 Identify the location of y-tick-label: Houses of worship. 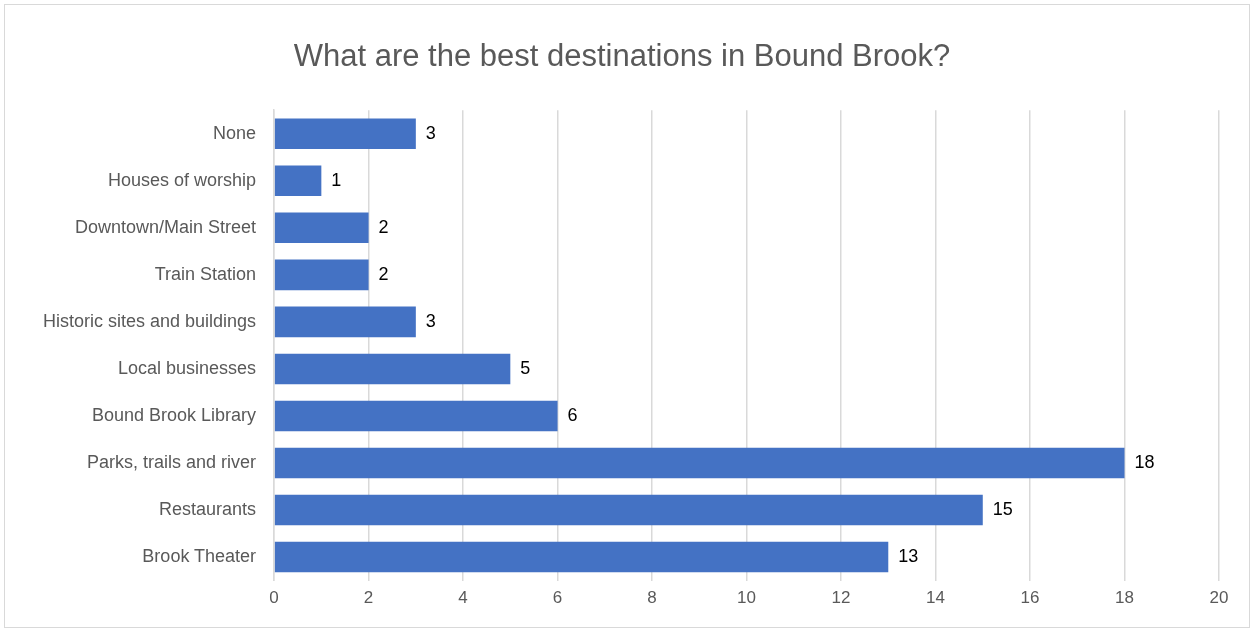
(182, 179).